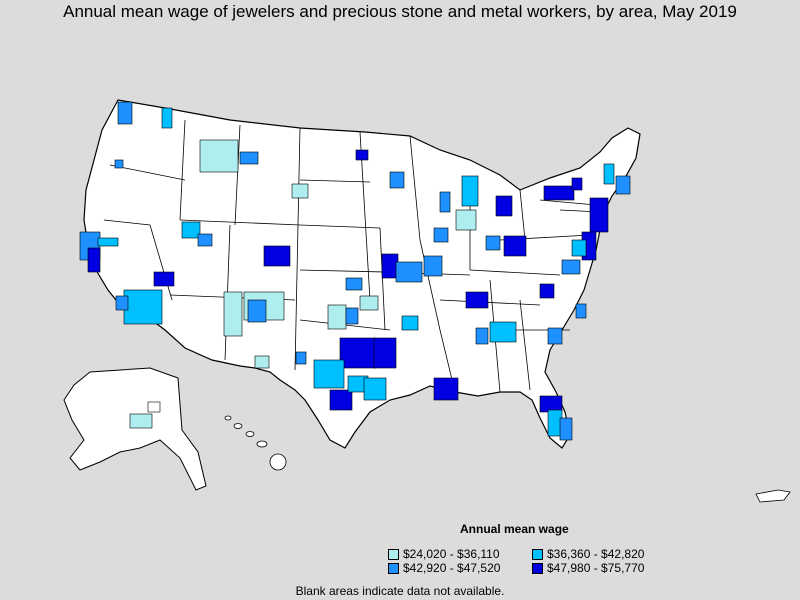 This screenshot has width=800, height=600. I want to click on legend-item-2: $36,360 - $42,820, so click(588, 554).